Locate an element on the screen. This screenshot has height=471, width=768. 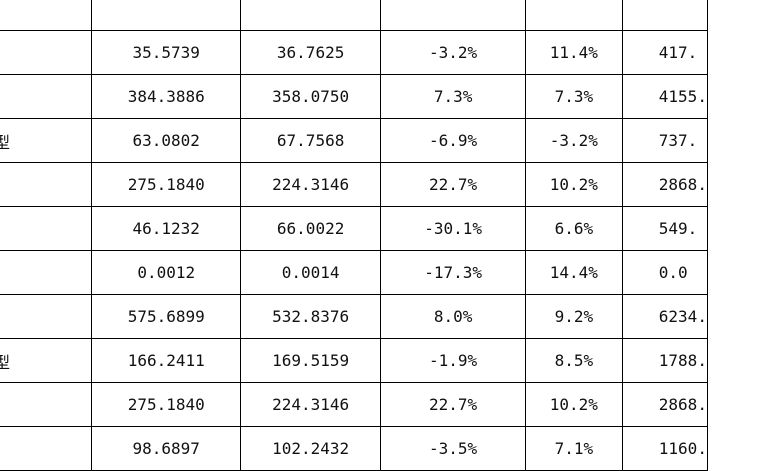
table-row is located at coordinates (354, 15).